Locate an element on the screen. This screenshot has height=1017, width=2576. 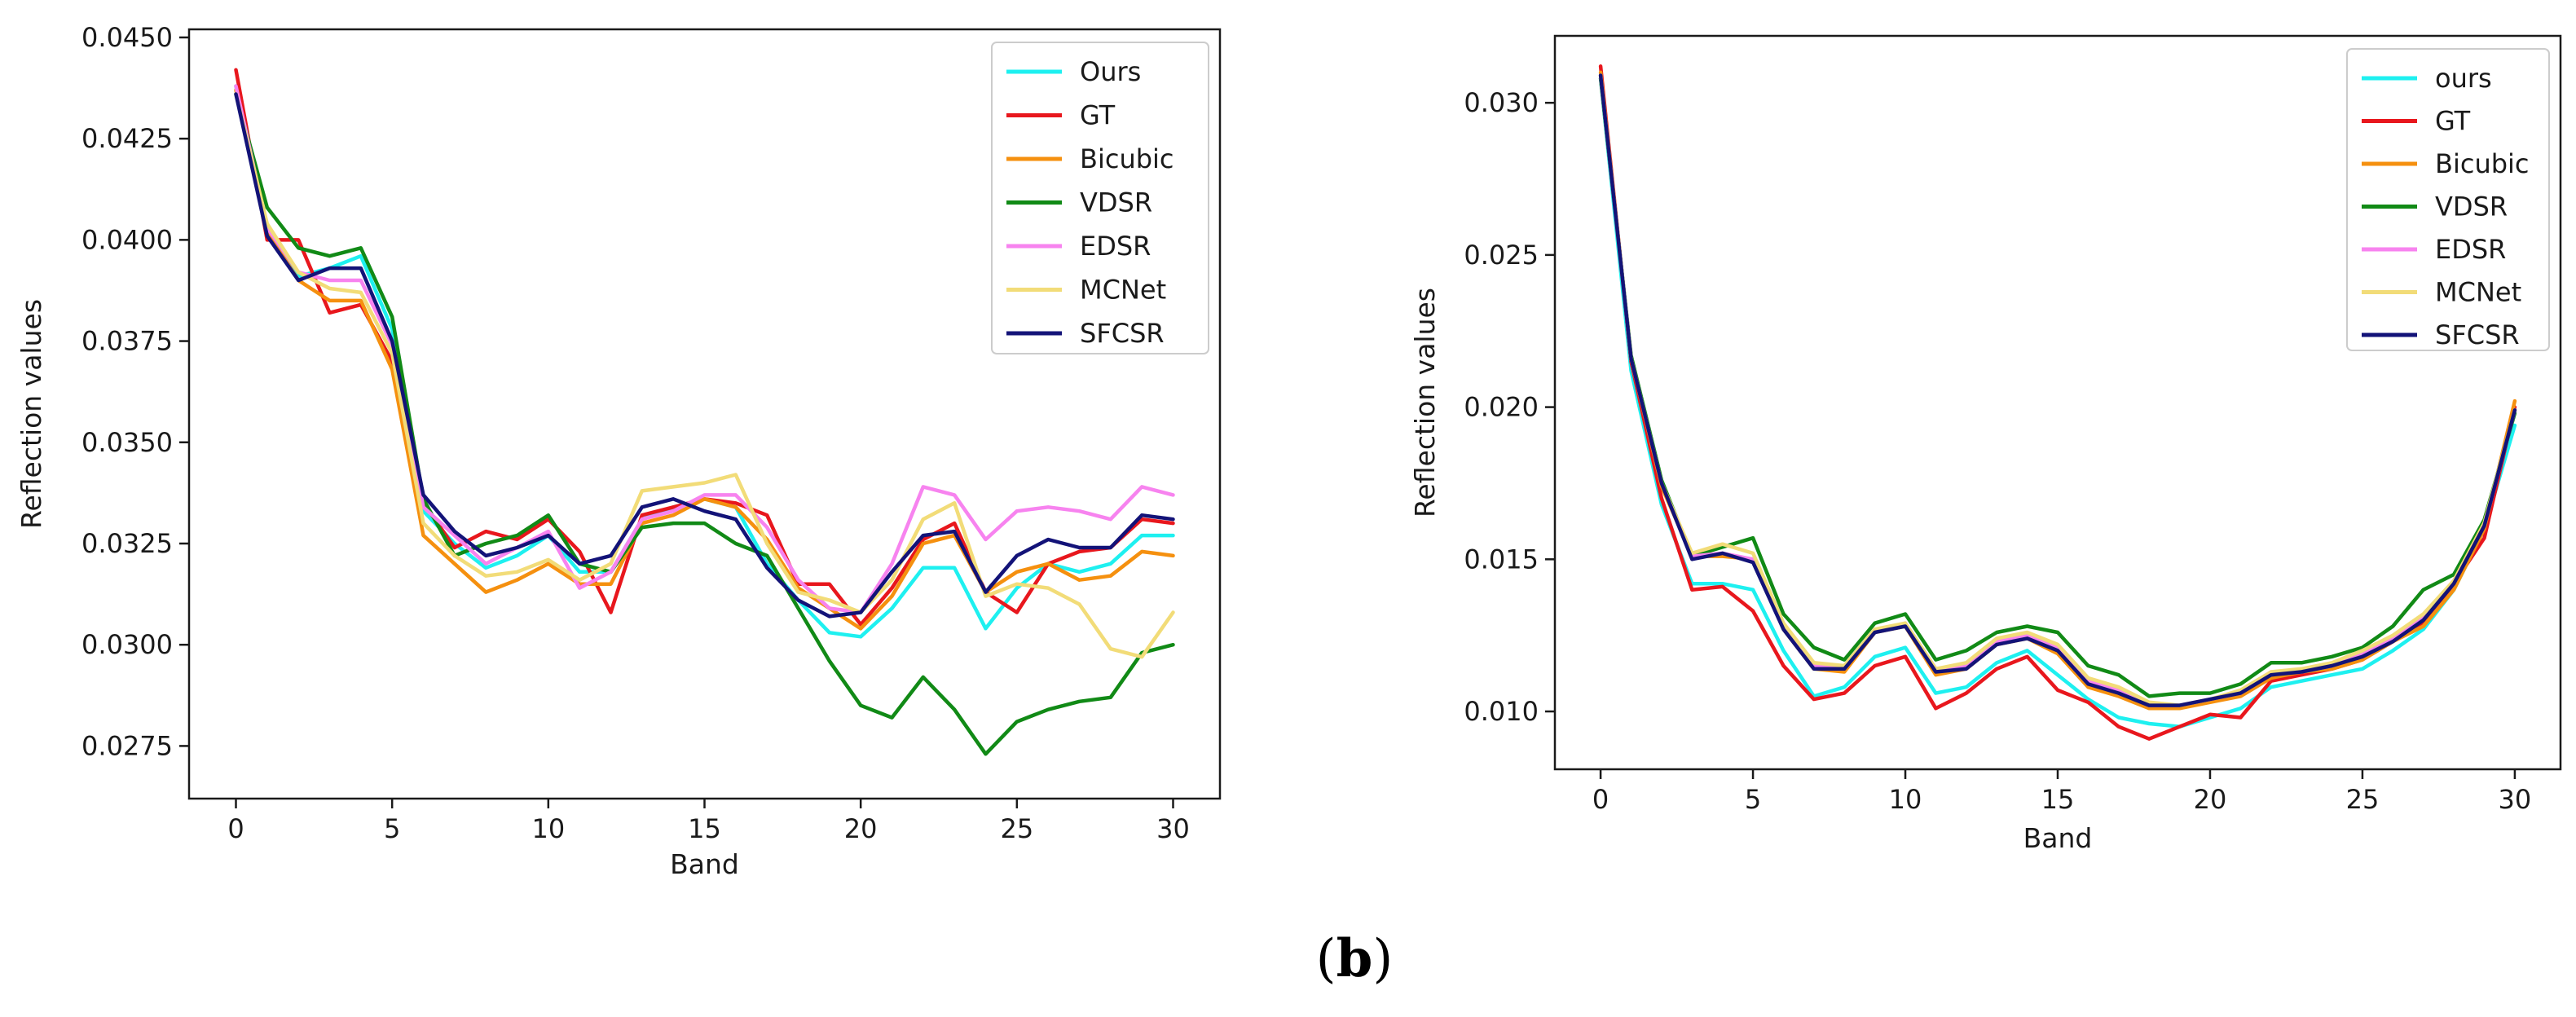
y-tick-label: 0.0350 is located at coordinates (127, 442).